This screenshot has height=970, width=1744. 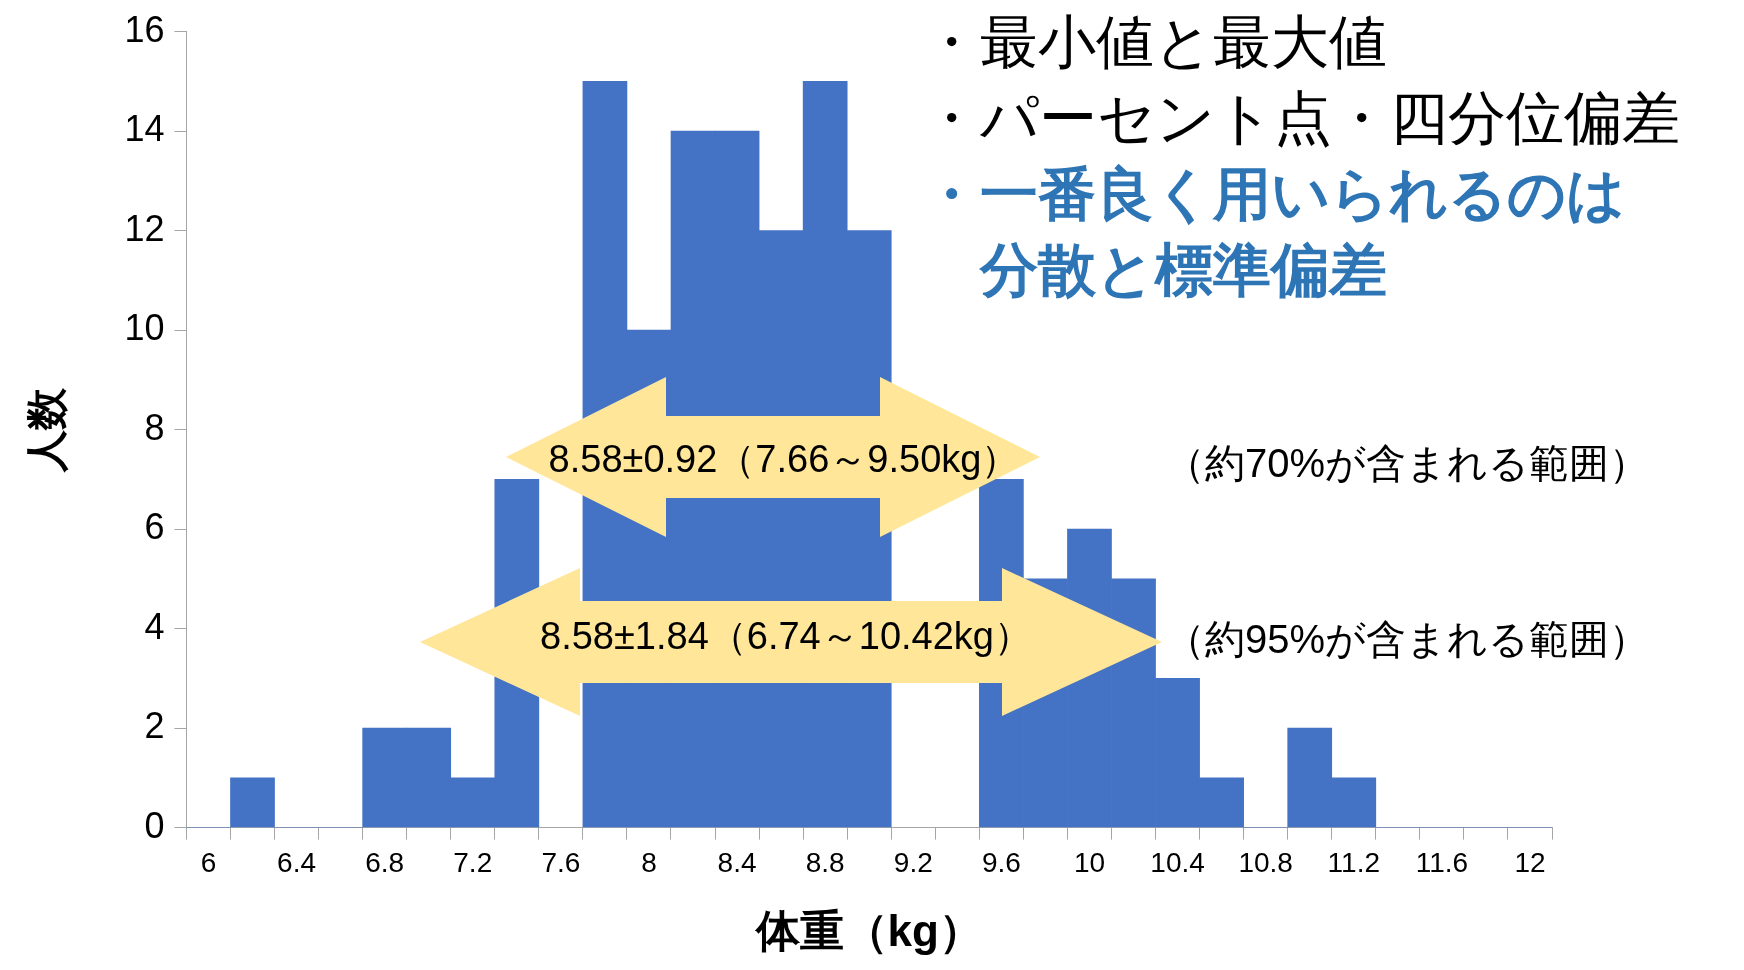 What do you see at coordinates (1177, 863) in the screenshot?
I see `x-tick-label: 10.4` at bounding box center [1177, 863].